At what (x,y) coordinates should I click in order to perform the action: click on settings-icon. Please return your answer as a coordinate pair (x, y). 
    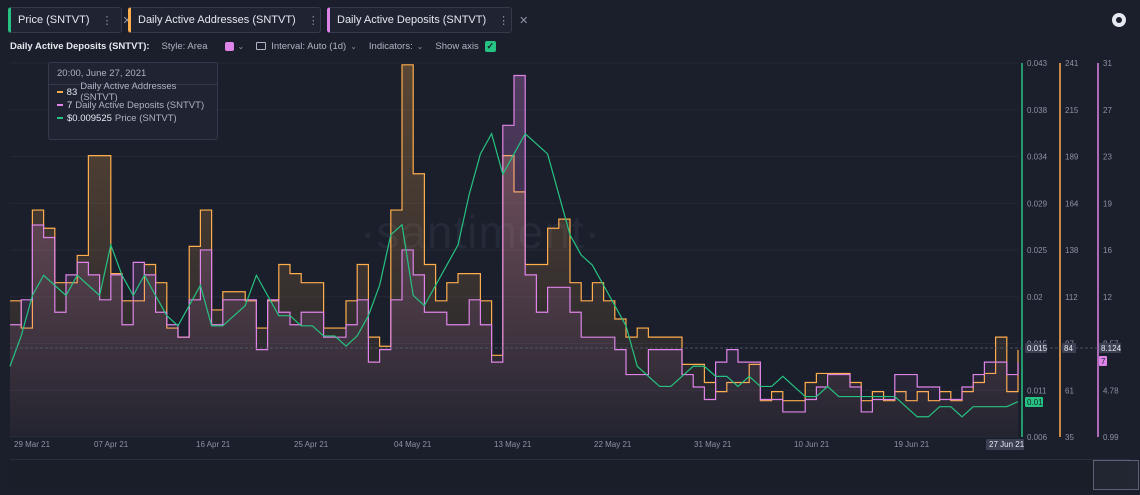
    Looking at the image, I should click on (1119, 20).